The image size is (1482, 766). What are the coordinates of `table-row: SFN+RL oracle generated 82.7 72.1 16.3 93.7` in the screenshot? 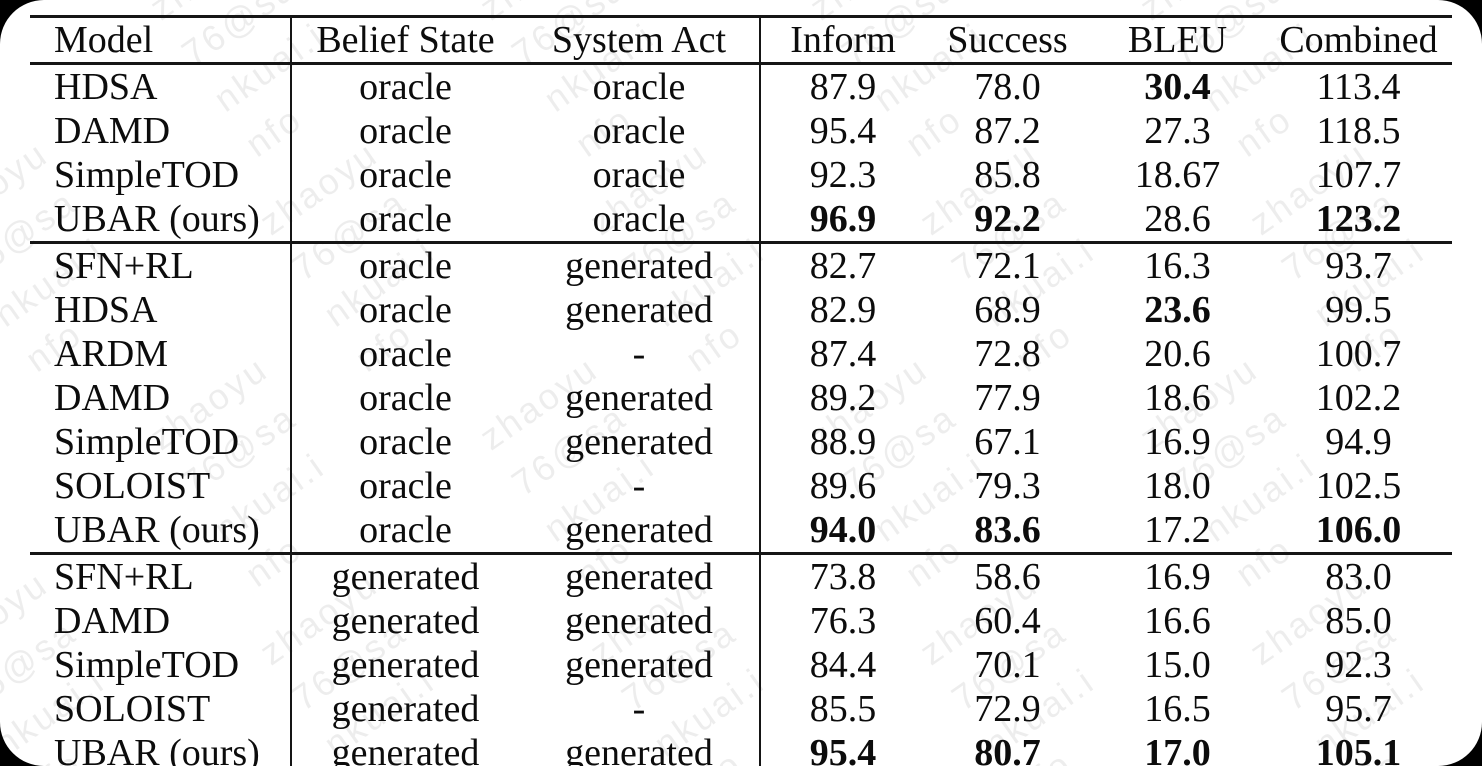 It's located at (741, 264).